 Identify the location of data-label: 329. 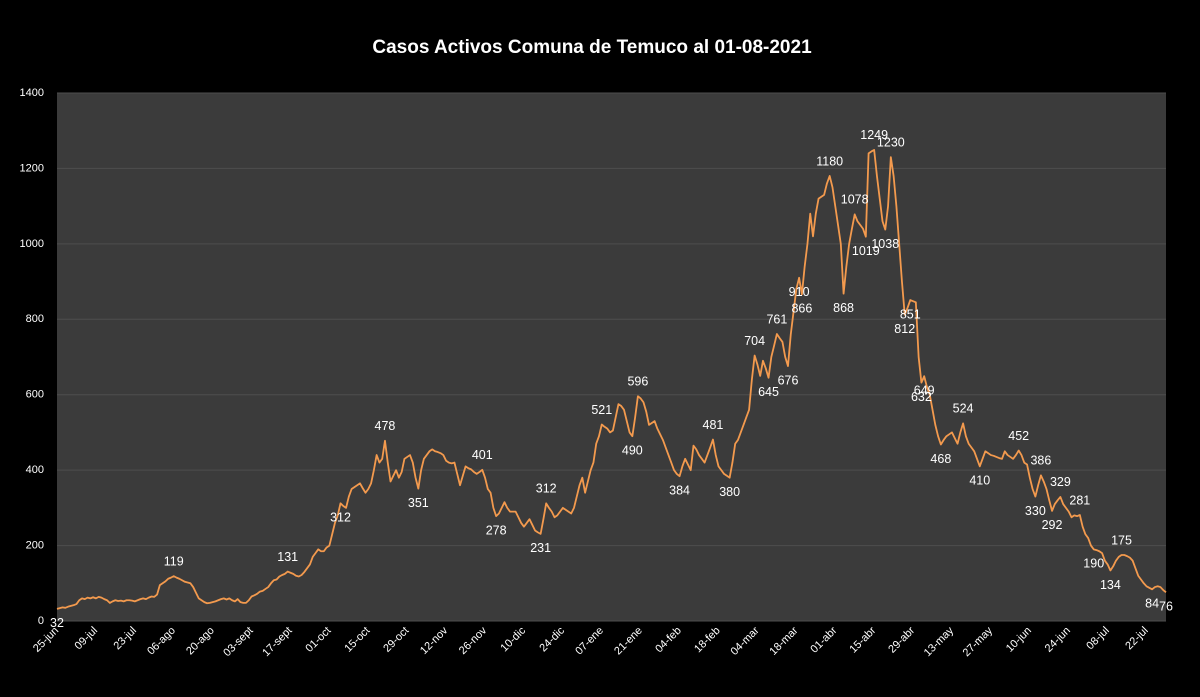
(1060, 482).